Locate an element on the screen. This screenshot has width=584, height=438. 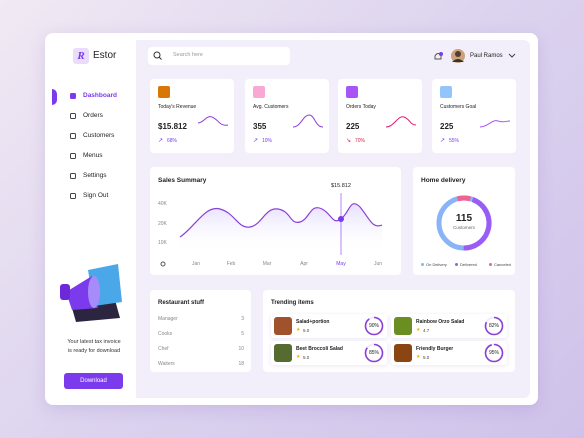
stat-title: Orders Today is located at coordinates (361, 107).